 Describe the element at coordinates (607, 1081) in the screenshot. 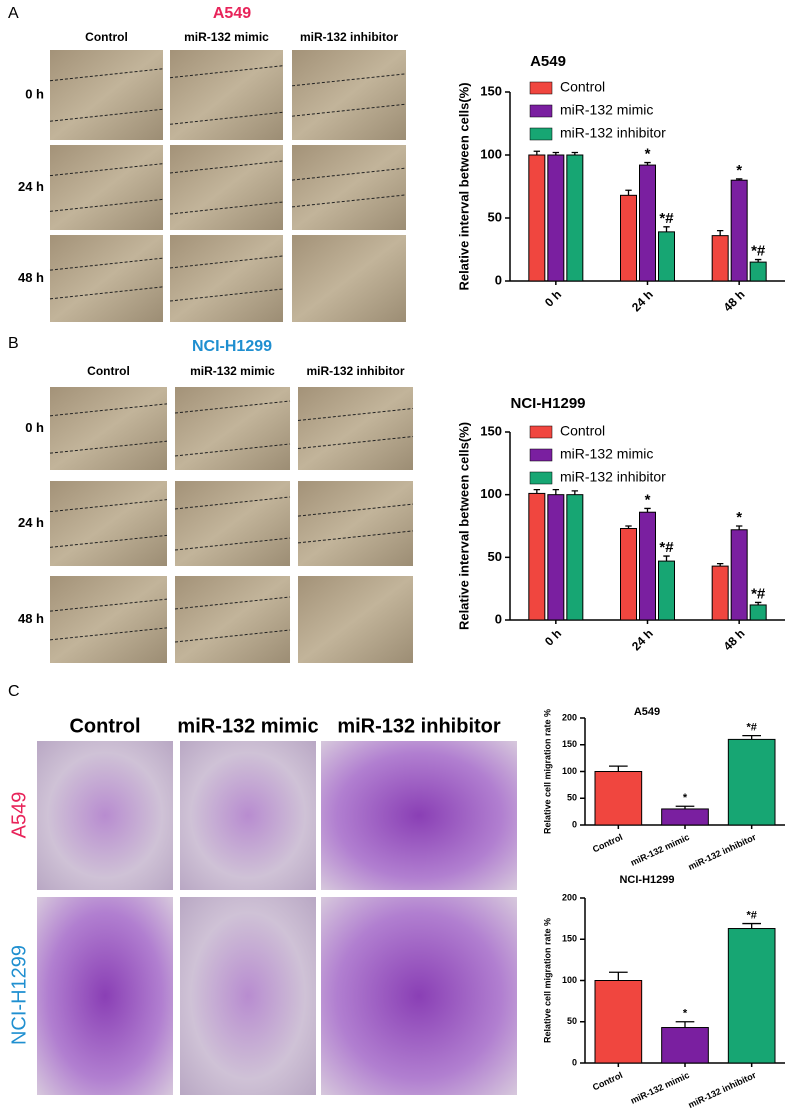

I see `x-tick-label: Control` at that location.